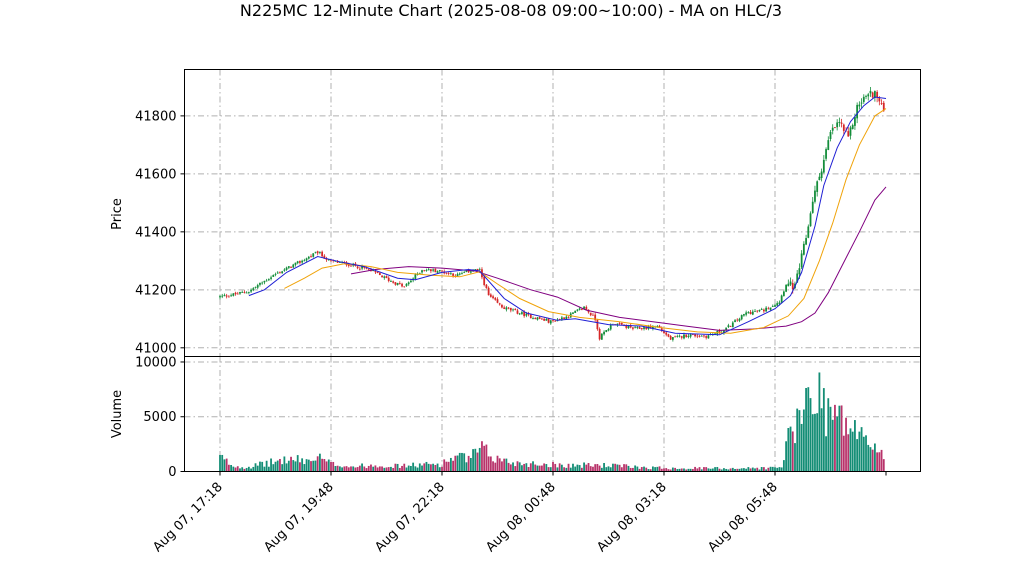  Describe the element at coordinates (155, 116) in the screenshot. I see `price-tick-label: 41800` at that location.